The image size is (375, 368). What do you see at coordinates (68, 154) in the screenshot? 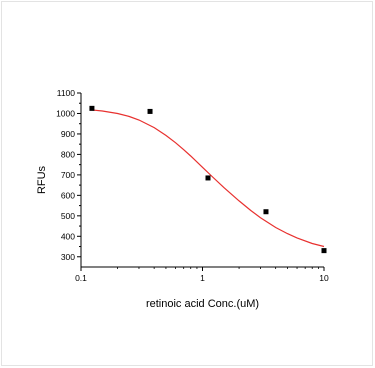
I see `y-tick-label: 800` at bounding box center [68, 154].